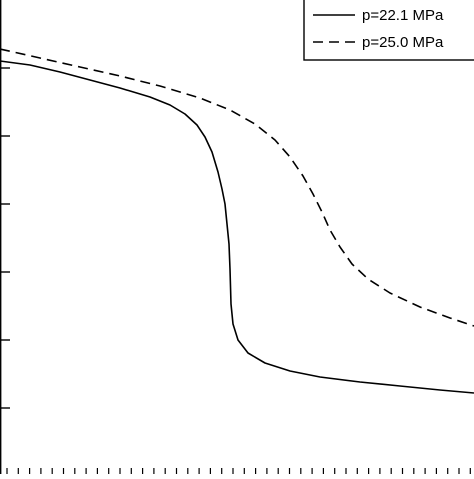  I want to click on legend-label-series-2: p=25.0 MPa, so click(403, 42).